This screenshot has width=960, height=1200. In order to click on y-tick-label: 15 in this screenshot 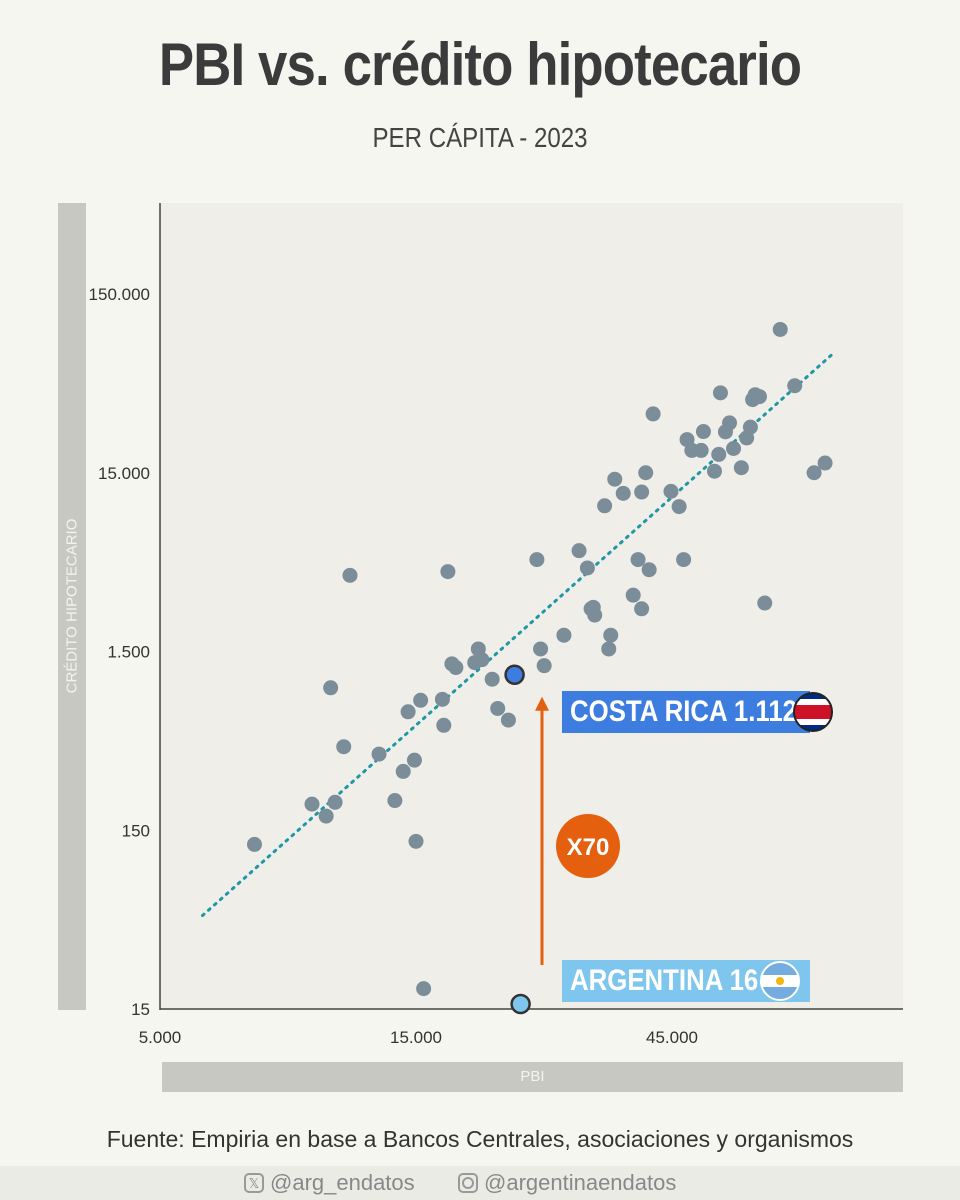, I will do `click(140, 1009)`.